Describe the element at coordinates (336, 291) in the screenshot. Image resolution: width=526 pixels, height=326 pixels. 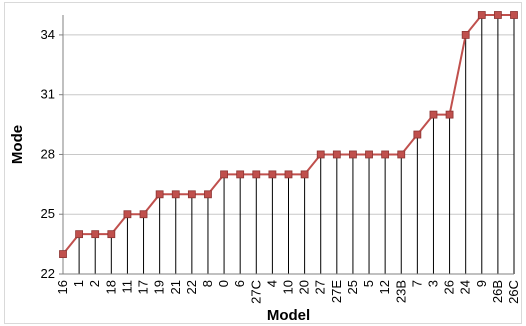
I see `x-tick-label: 27E` at that location.